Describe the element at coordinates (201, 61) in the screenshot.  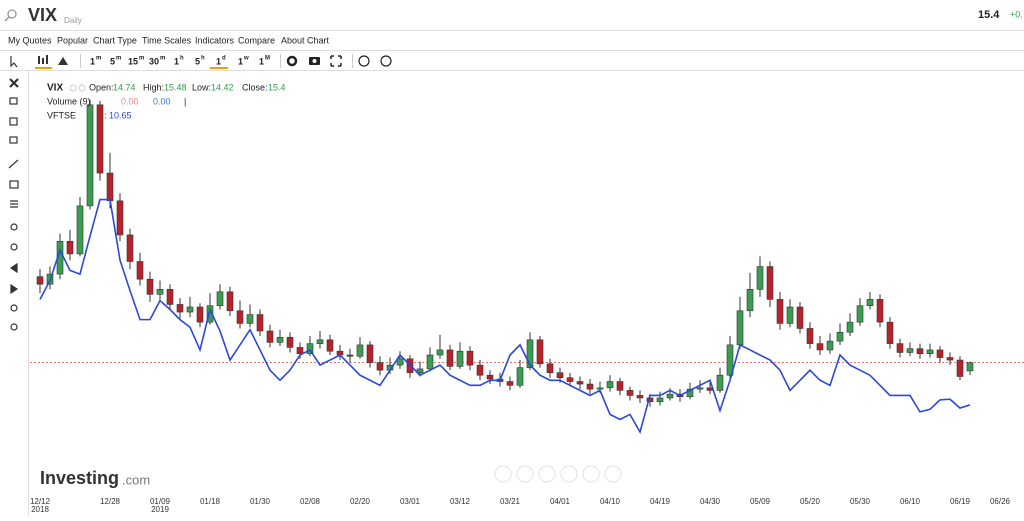
I see `toolbar: 1 m 5 m 15 m 30 m 1 h 5 h 1 d 1 w 1 M` at that location.